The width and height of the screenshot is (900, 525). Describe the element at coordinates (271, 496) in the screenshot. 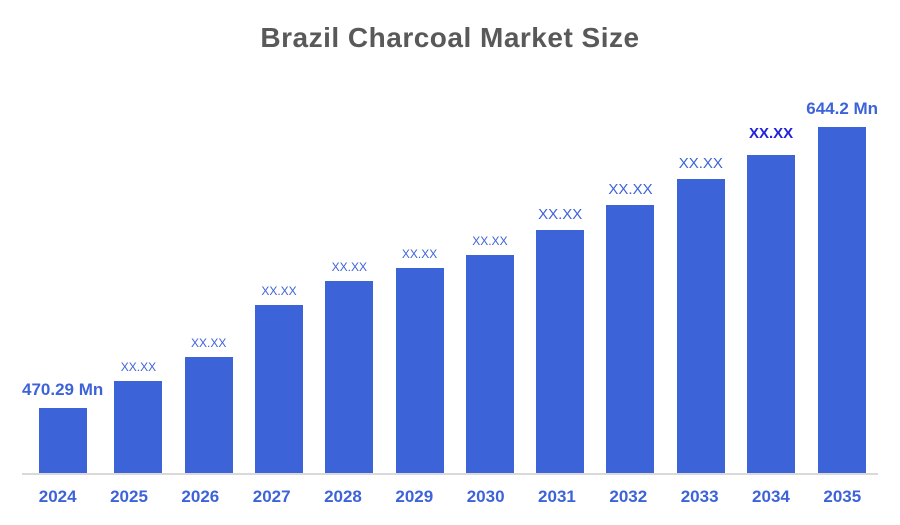

I see `x-axis-label: 2027` at that location.